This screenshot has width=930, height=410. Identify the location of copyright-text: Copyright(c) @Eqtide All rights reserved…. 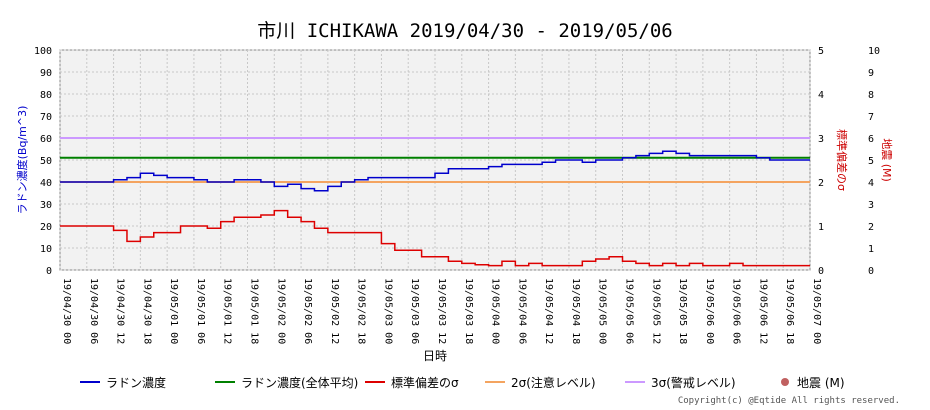
(788, 401).